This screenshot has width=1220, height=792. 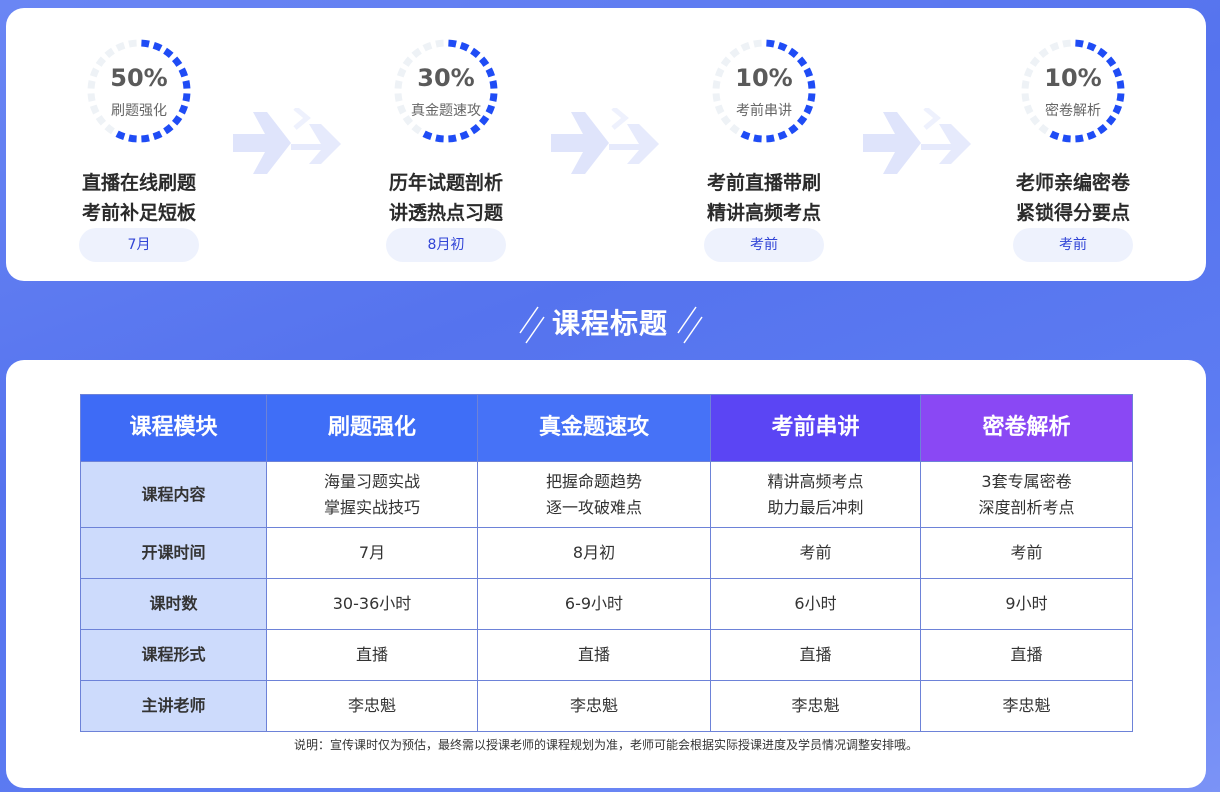 What do you see at coordinates (445, 183) in the screenshot?
I see `stage-line1: 历年试题剖析` at bounding box center [445, 183].